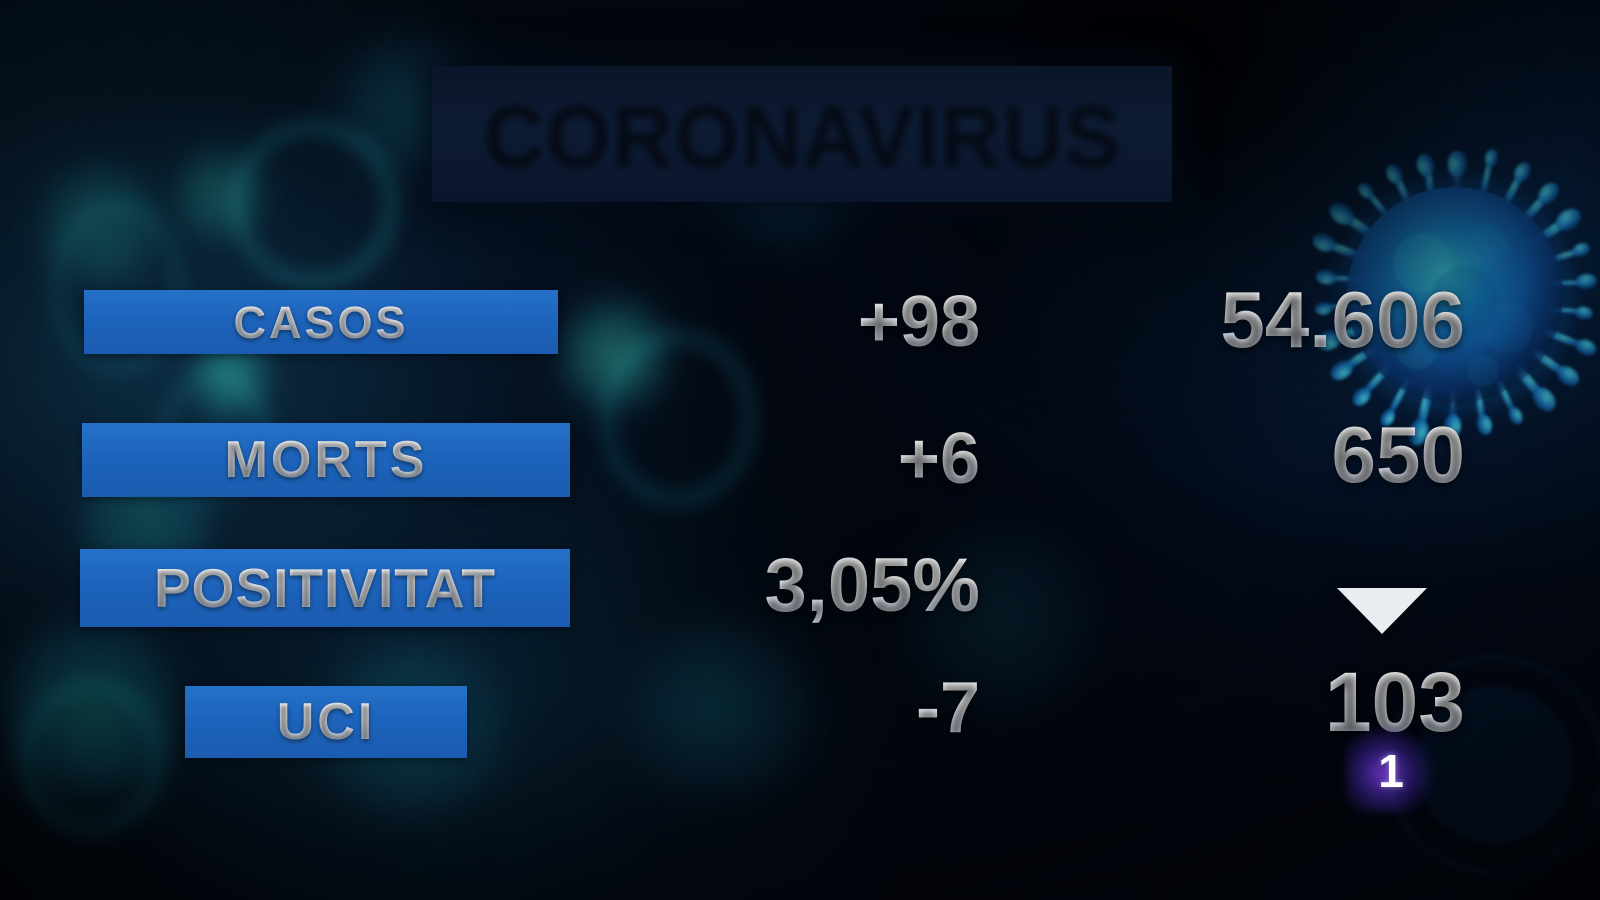 This screenshot has width=1600, height=900. I want to click on title-banner: CORONAVIRUS, so click(802, 134).